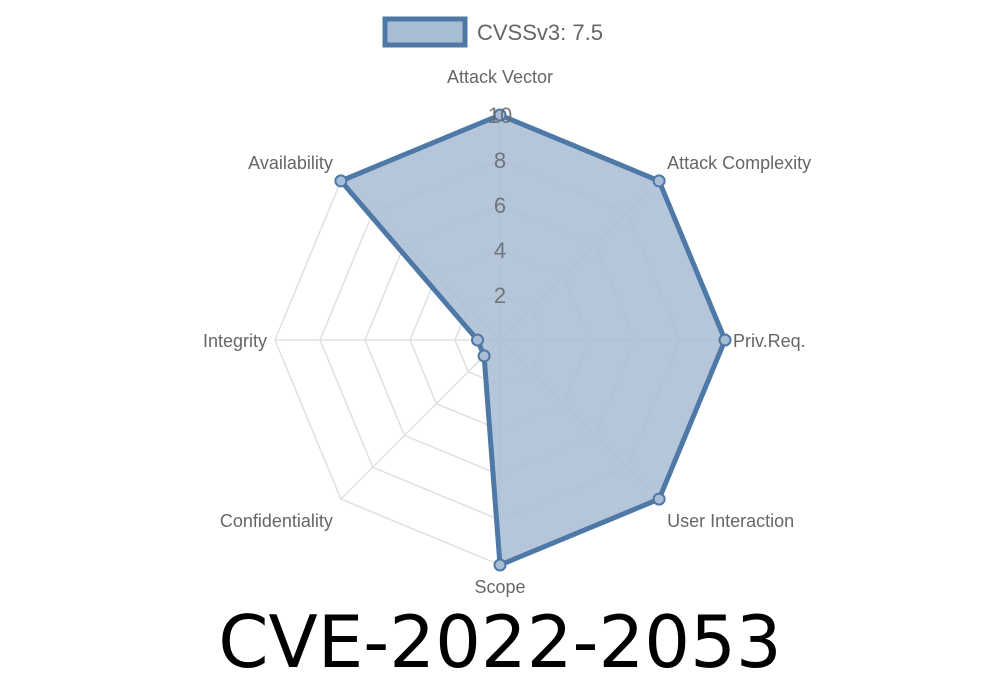 This screenshot has height=700, width=1000. What do you see at coordinates (730, 521) in the screenshot?
I see `axis-label: User Interaction` at bounding box center [730, 521].